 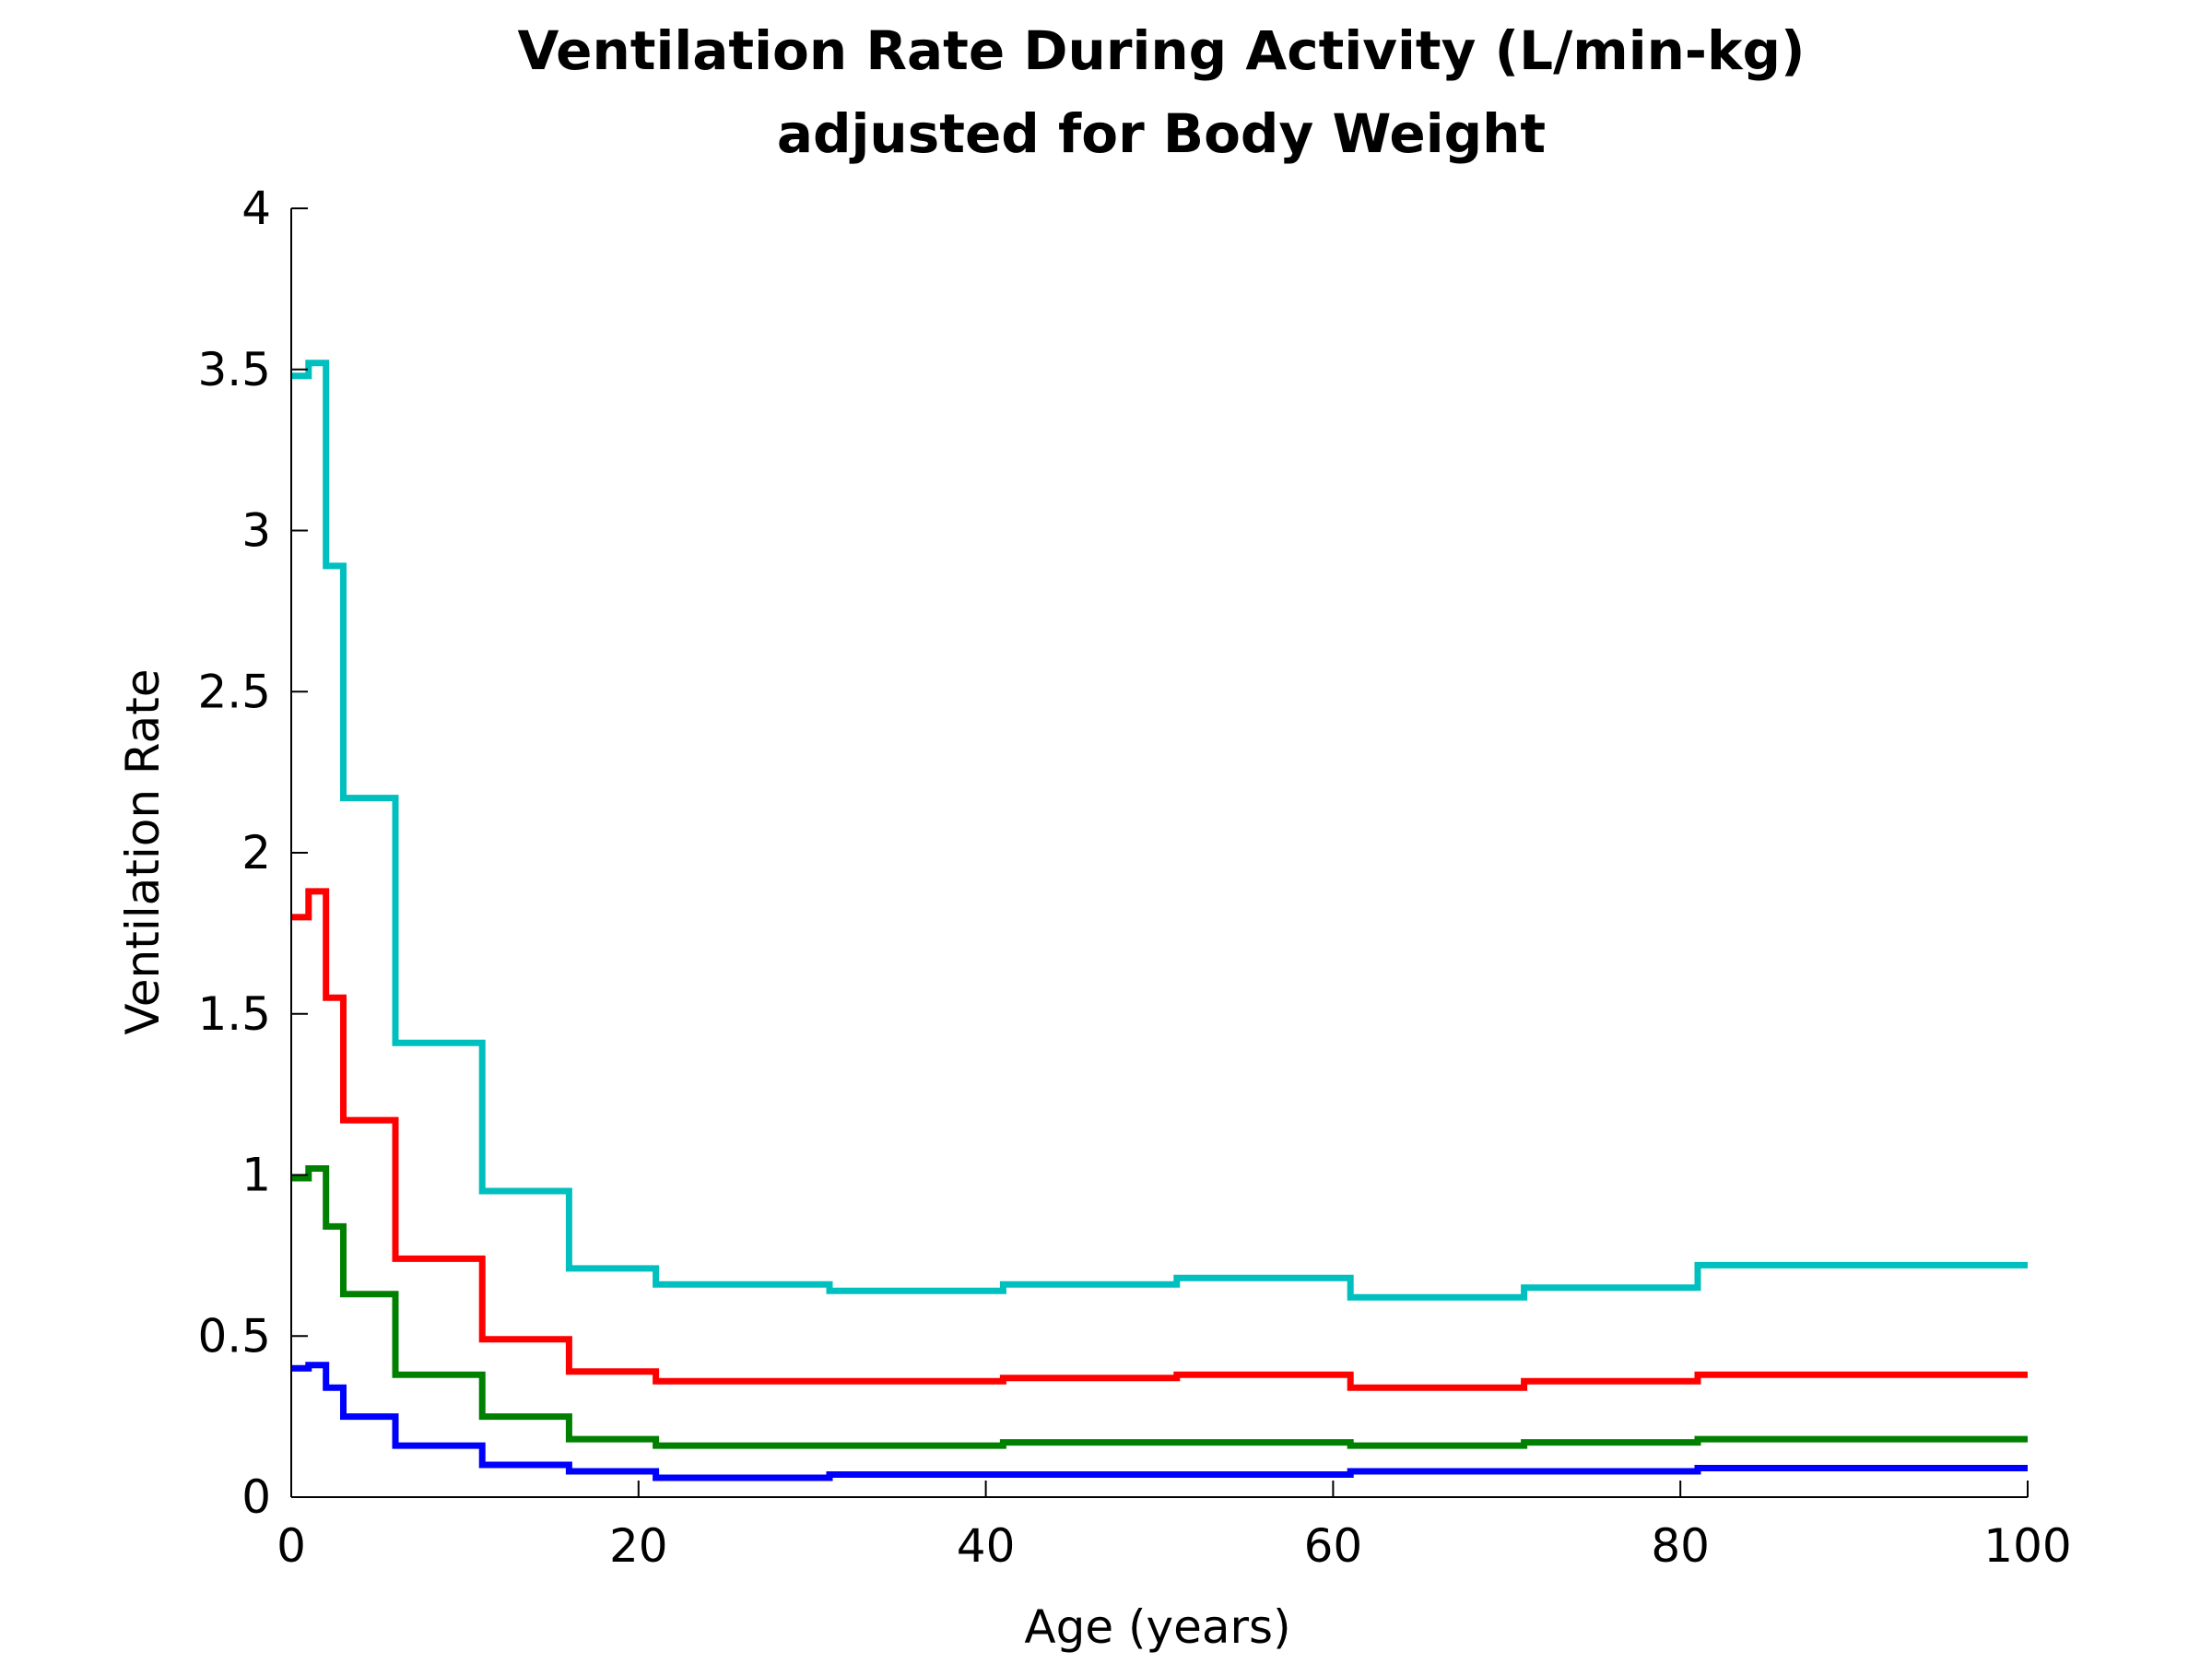 I want to click on x-tick-label: 20, so click(x=638, y=1546).